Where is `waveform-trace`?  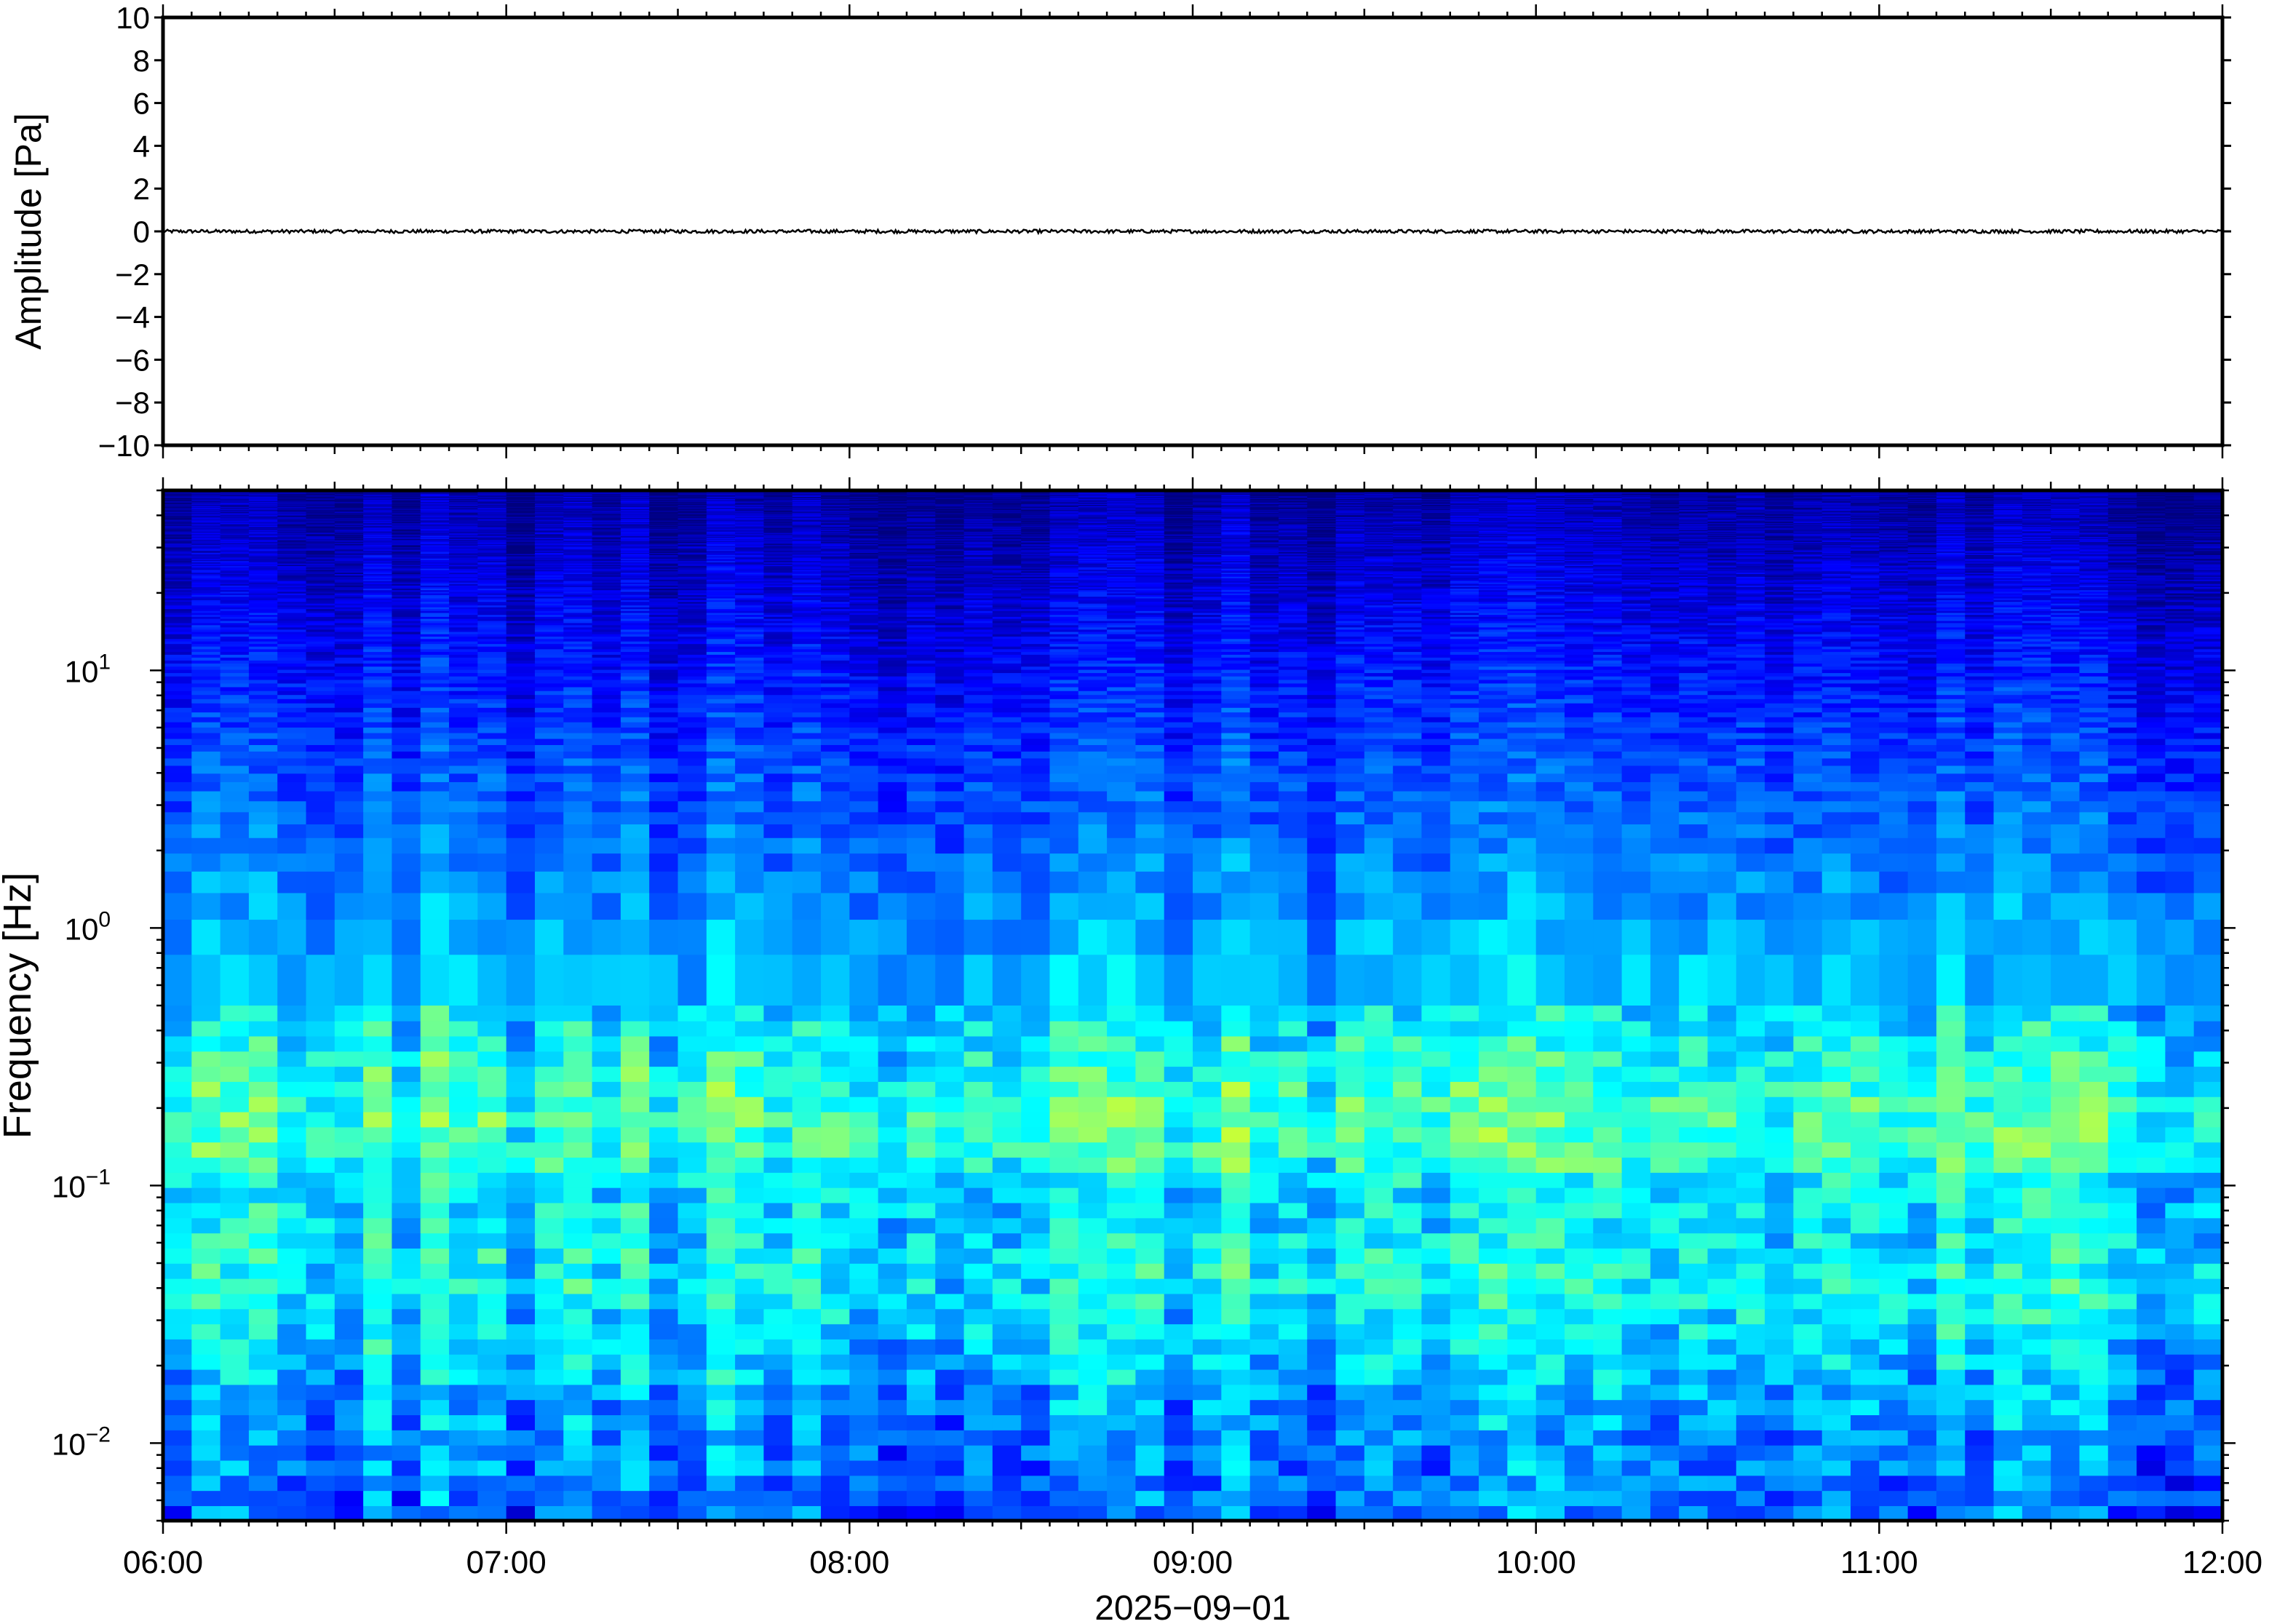
waveform-trace is located at coordinates (1192, 231).